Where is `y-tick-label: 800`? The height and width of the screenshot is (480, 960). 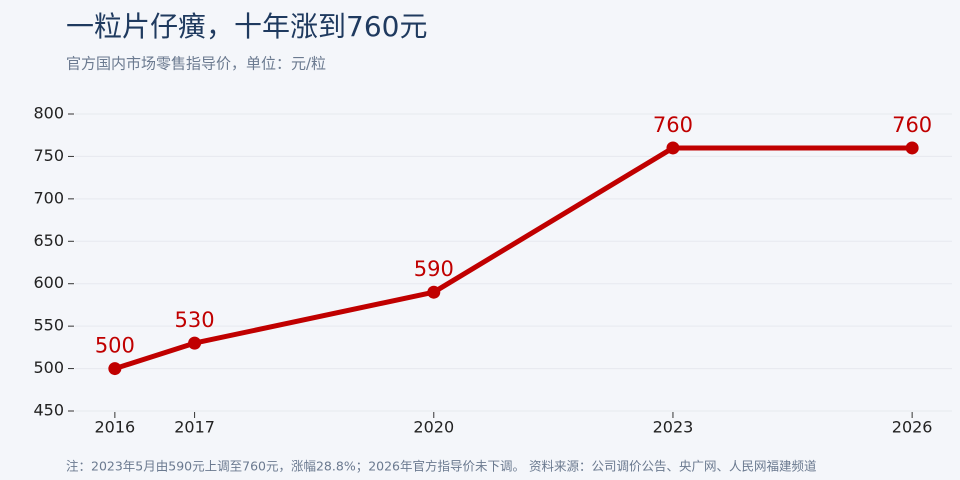
y-tick-label: 800 is located at coordinates (48, 113).